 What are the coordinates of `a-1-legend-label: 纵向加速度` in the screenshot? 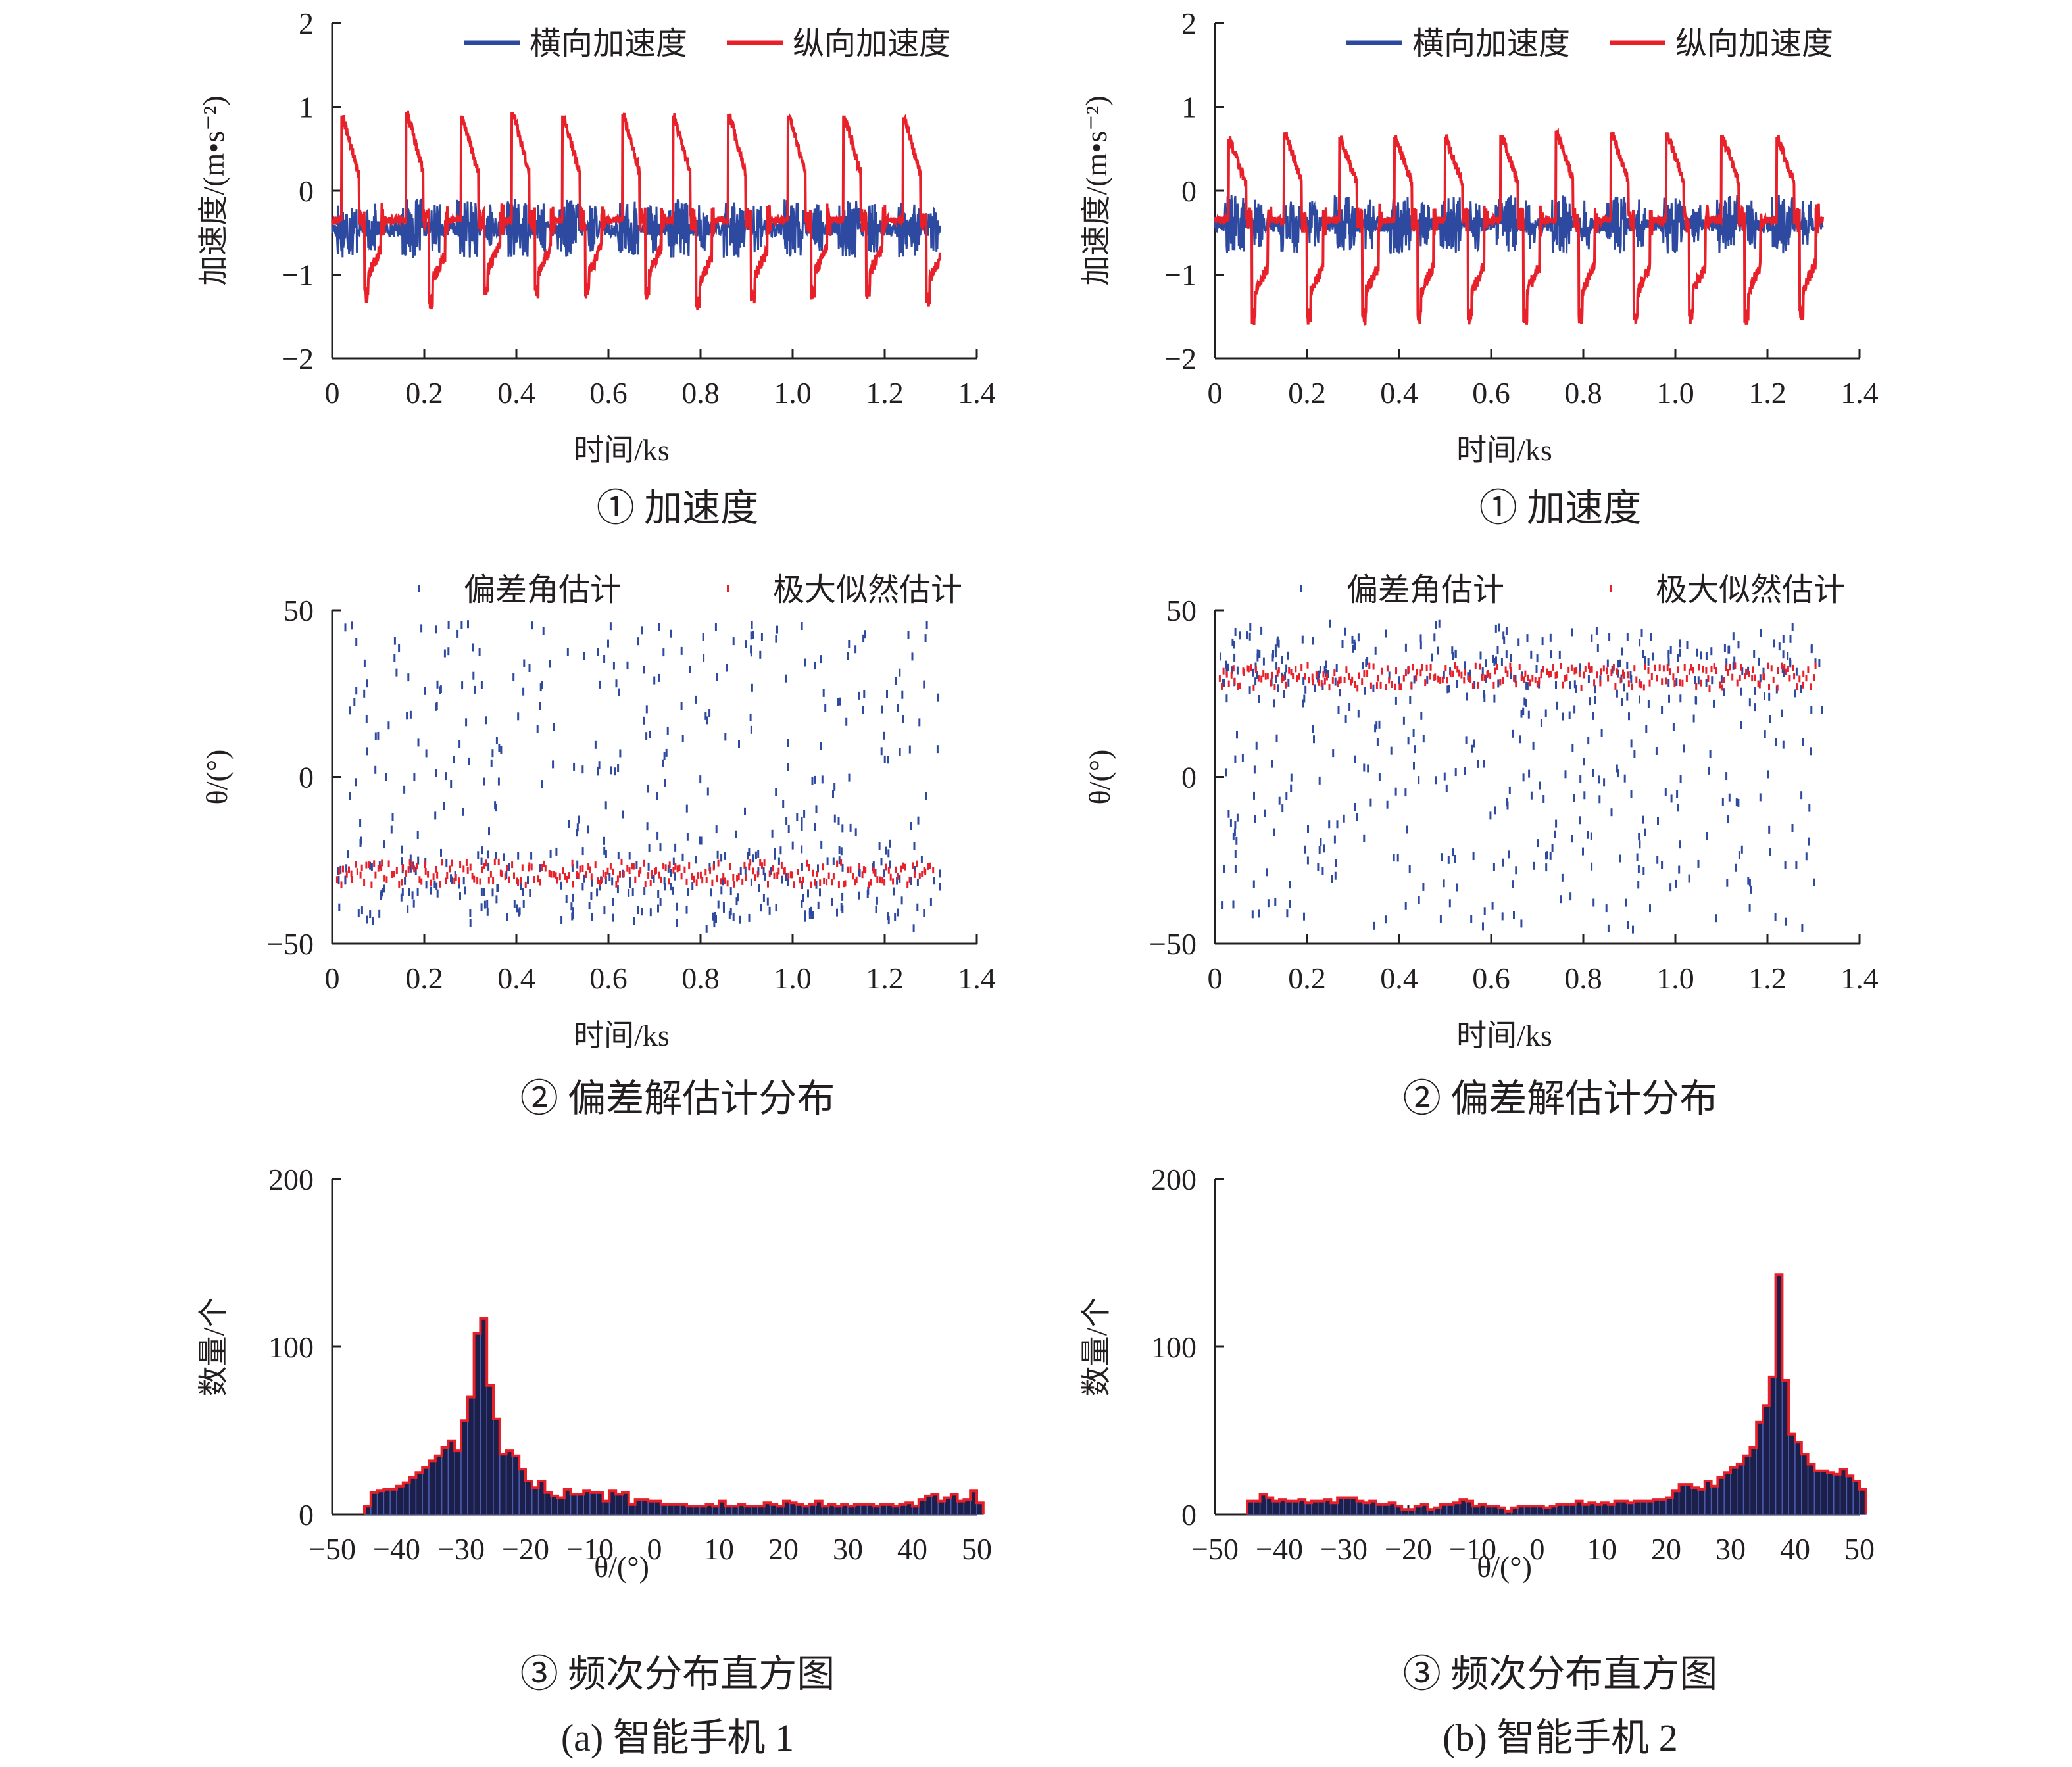 It's located at (871, 43).